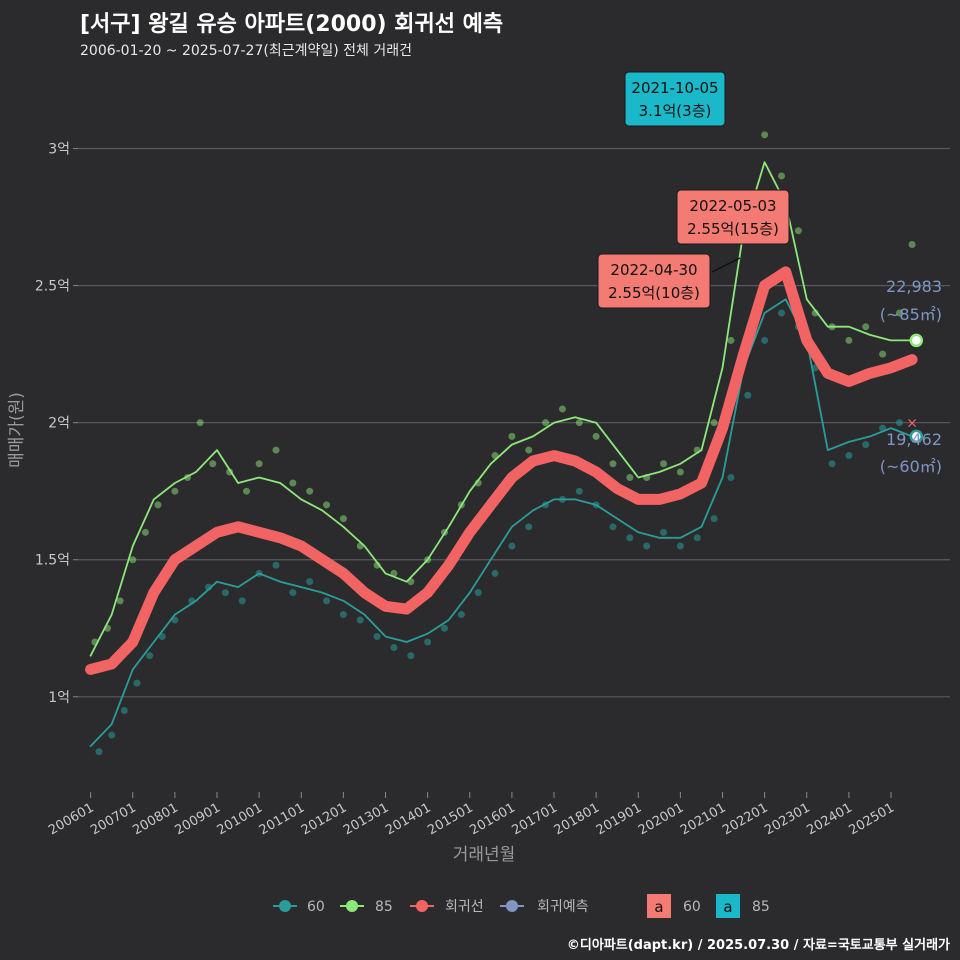  I want to click on x-tick-label: 201501, so click(450, 819).